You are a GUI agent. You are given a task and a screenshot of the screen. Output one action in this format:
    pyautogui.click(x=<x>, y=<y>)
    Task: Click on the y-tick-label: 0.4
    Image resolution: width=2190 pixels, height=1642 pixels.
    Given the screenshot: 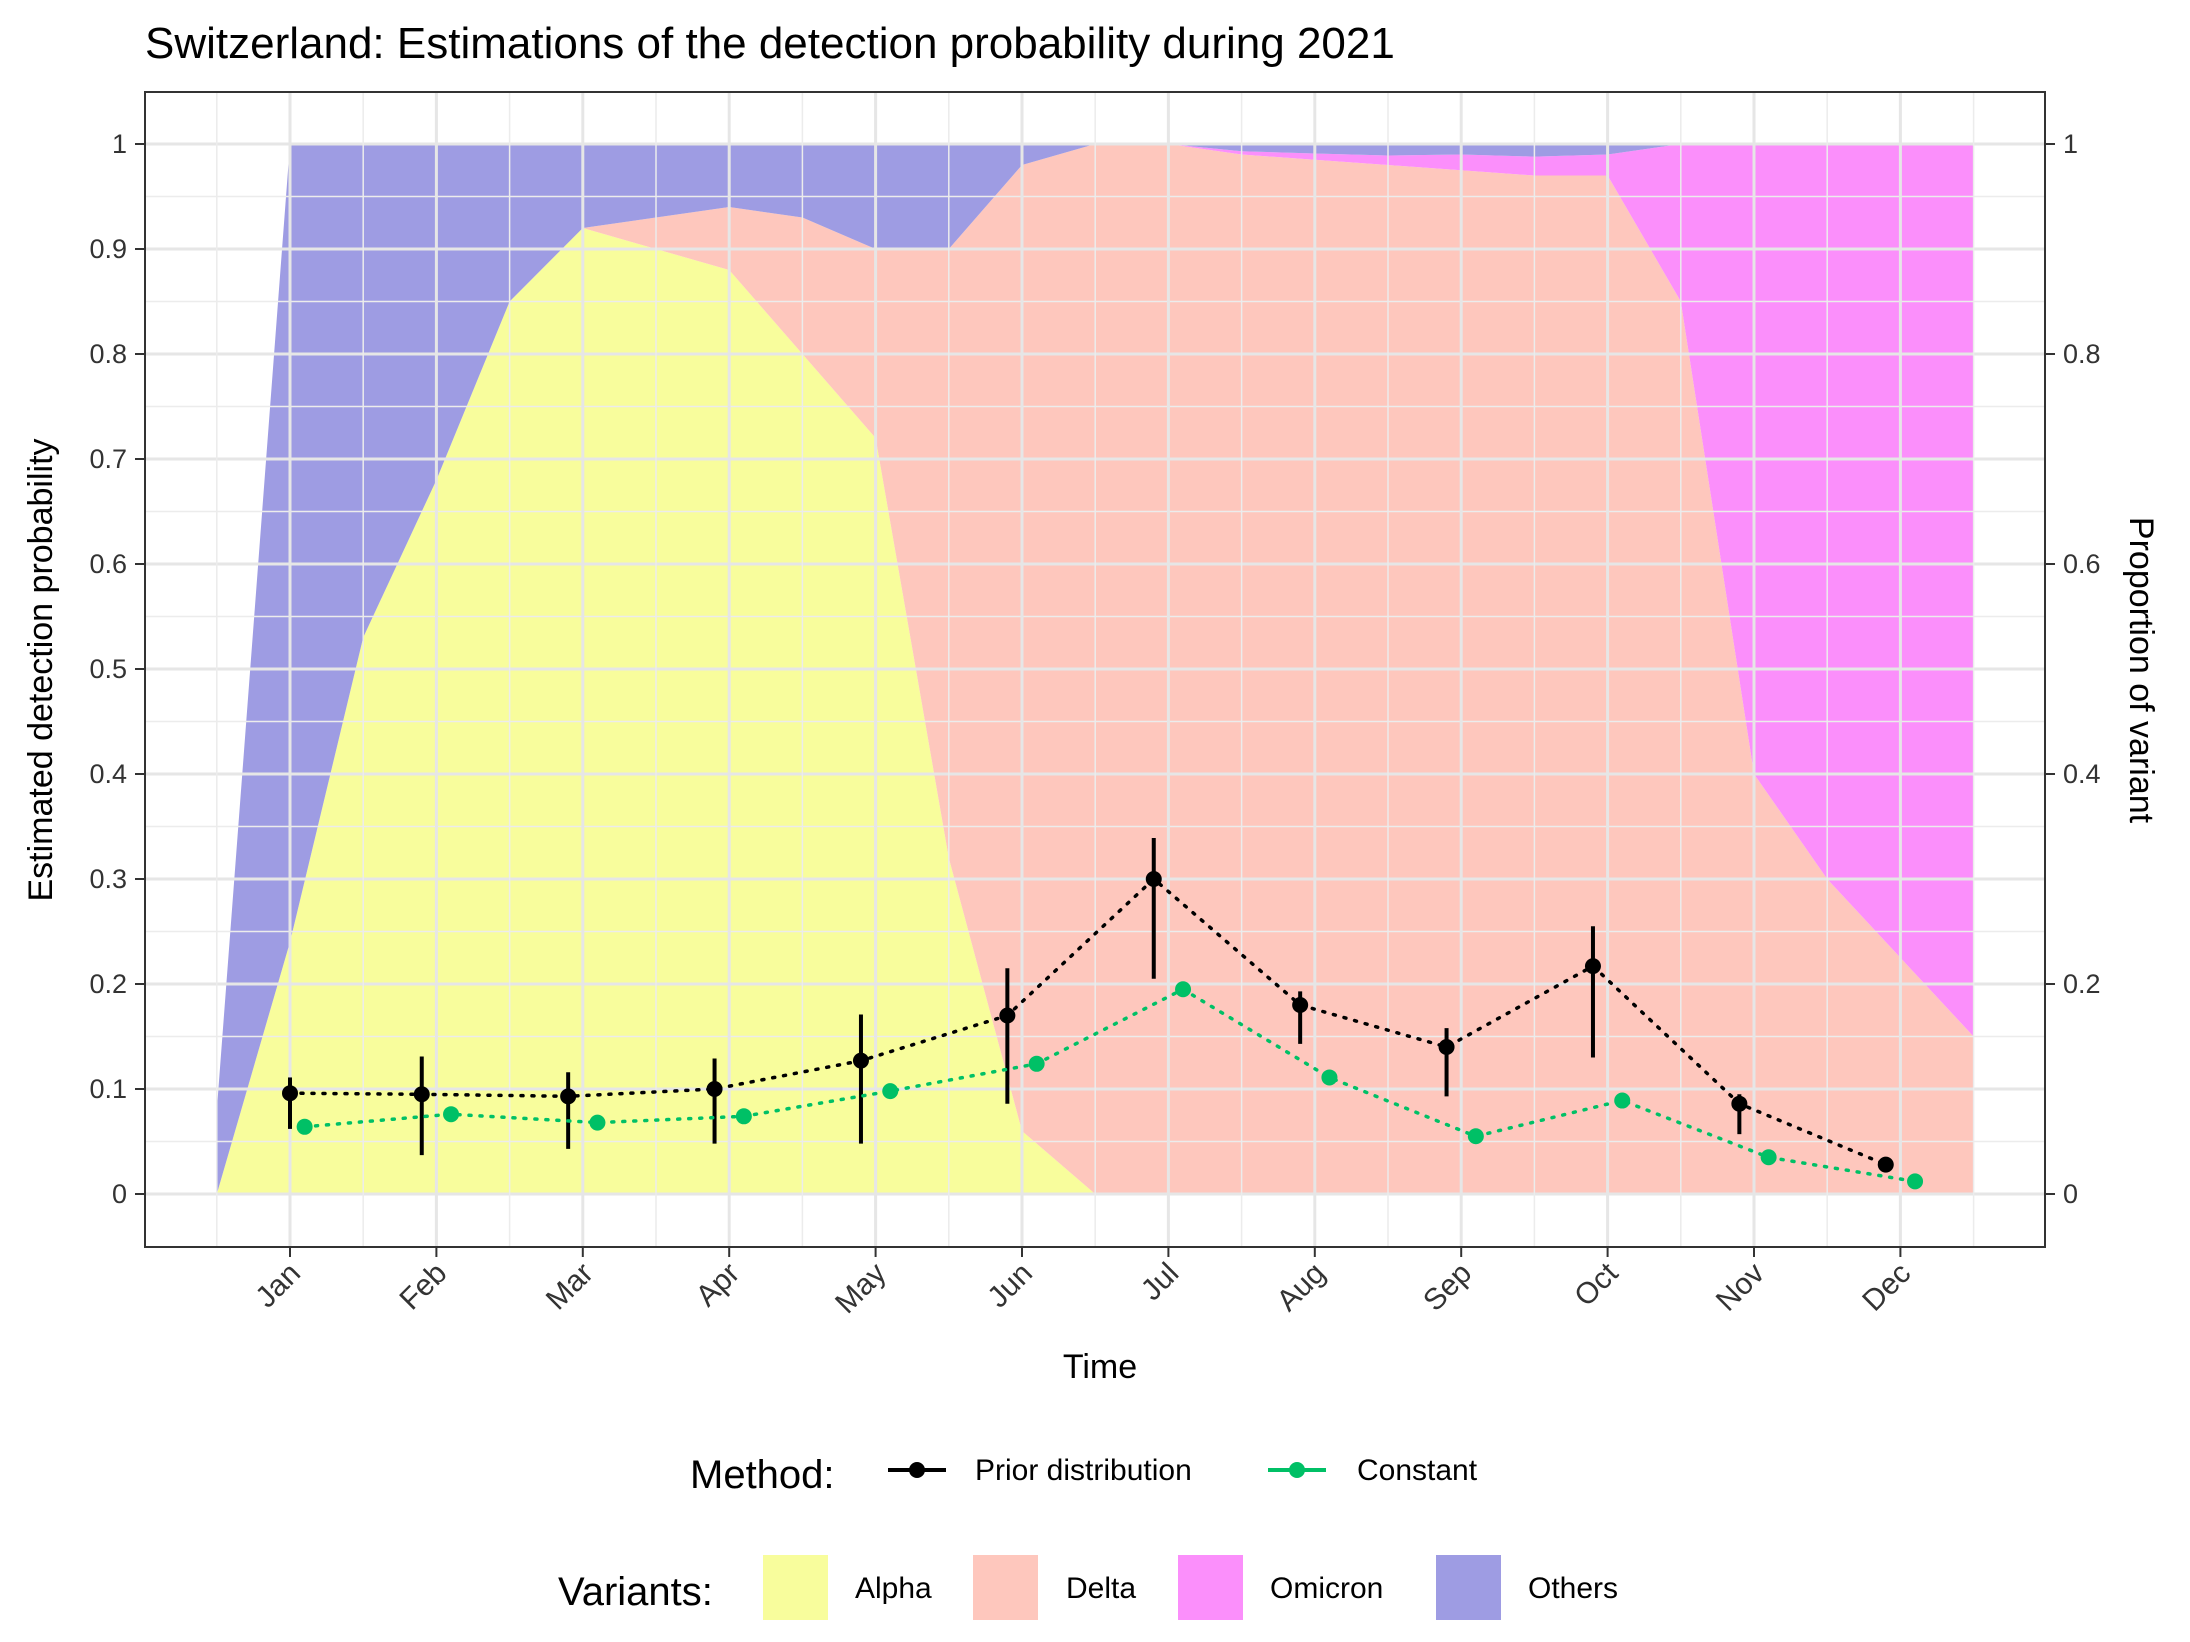 What is the action you would take?
    pyautogui.click(x=108, y=774)
    